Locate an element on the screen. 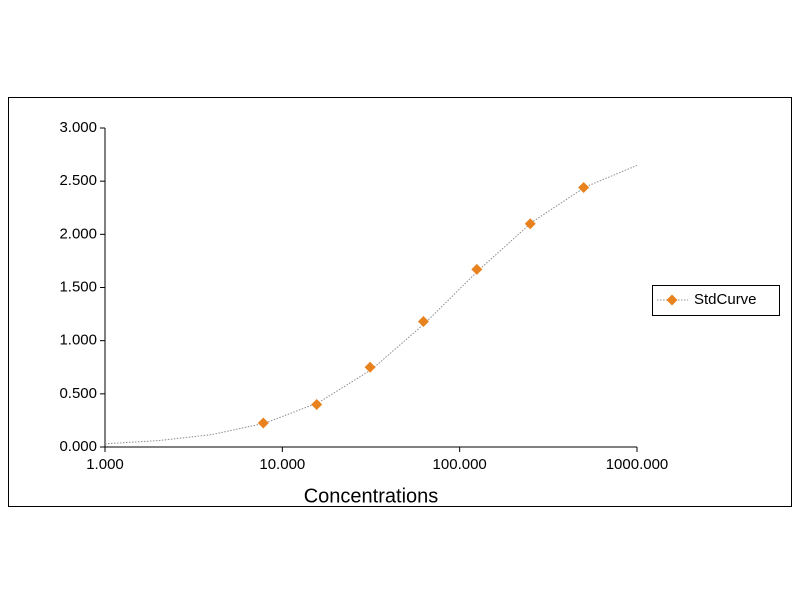 The image size is (800, 600). x-tick-label: 1.000 is located at coordinates (105, 464).